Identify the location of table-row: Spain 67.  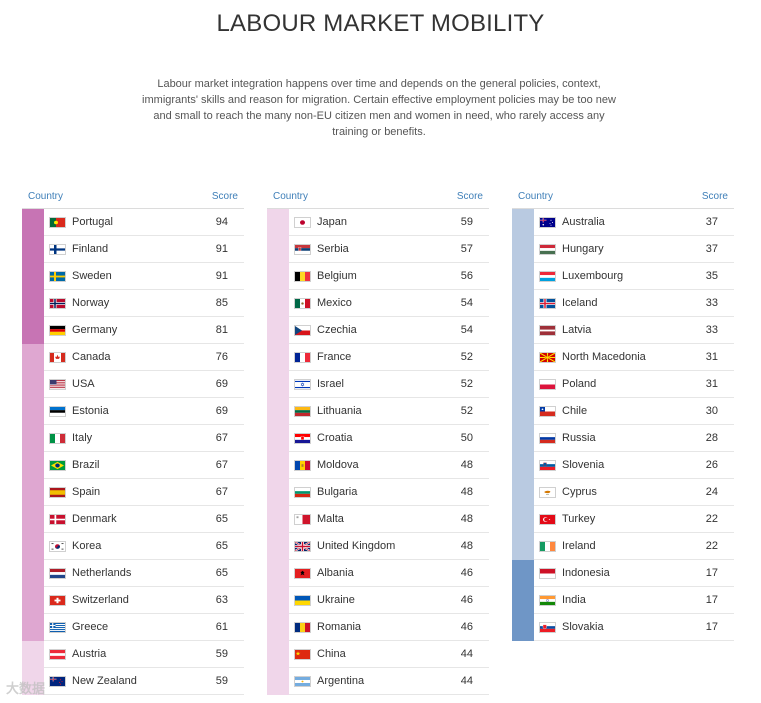
(133, 492).